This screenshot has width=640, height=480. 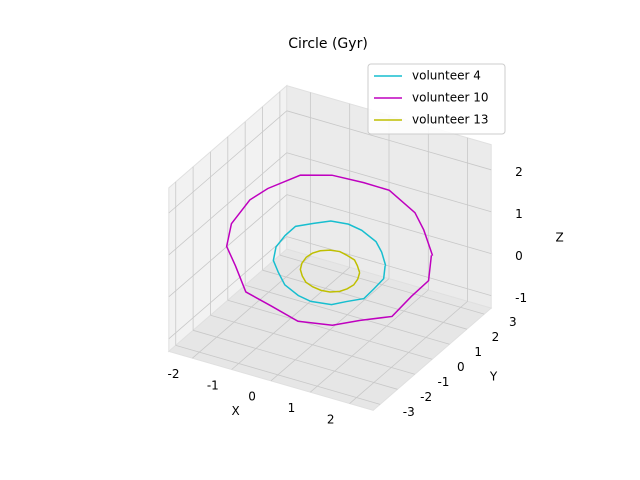 I want to click on y-tick-label: -3, so click(x=409, y=412).